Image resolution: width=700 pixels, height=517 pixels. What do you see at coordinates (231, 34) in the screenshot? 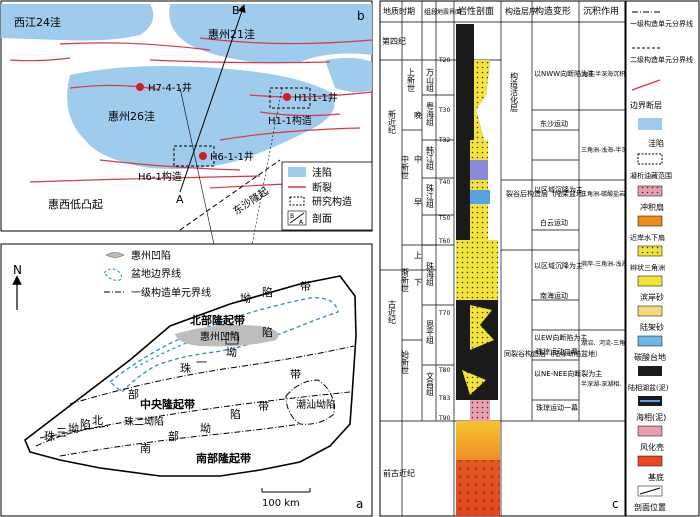
I see `label-huizhou21: 惠州21洼` at bounding box center [231, 34].